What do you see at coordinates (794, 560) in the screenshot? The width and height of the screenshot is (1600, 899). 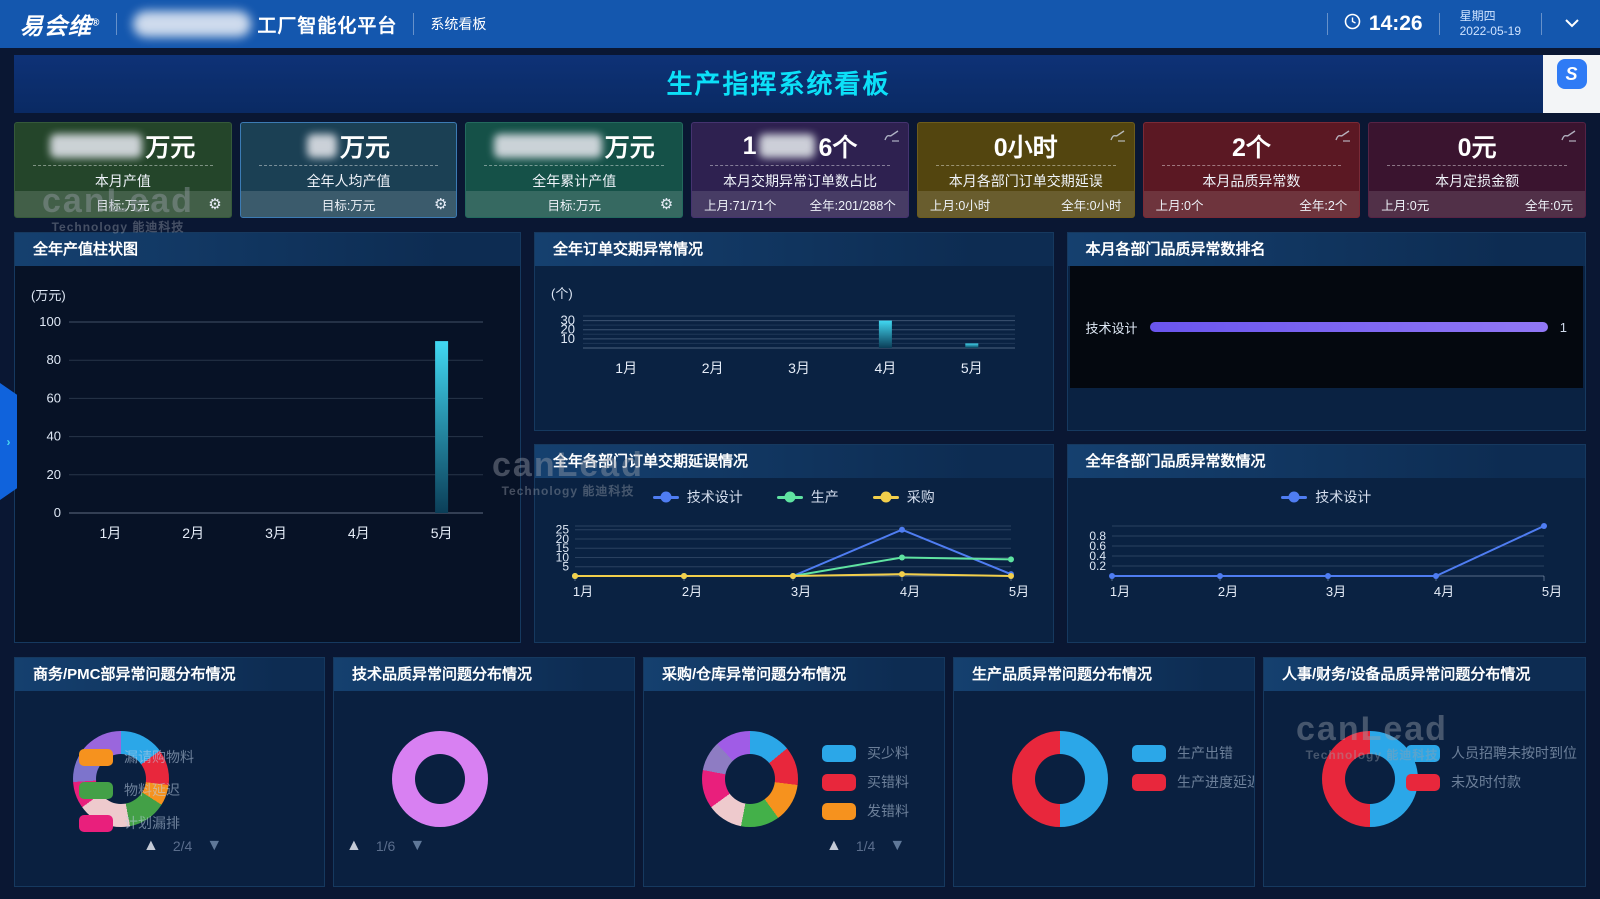 I see `line-chart-wrap: 技术设计 生产 采购 5 10 15 20 25 1月 2月 3月 4月 5月` at bounding box center [794, 560].